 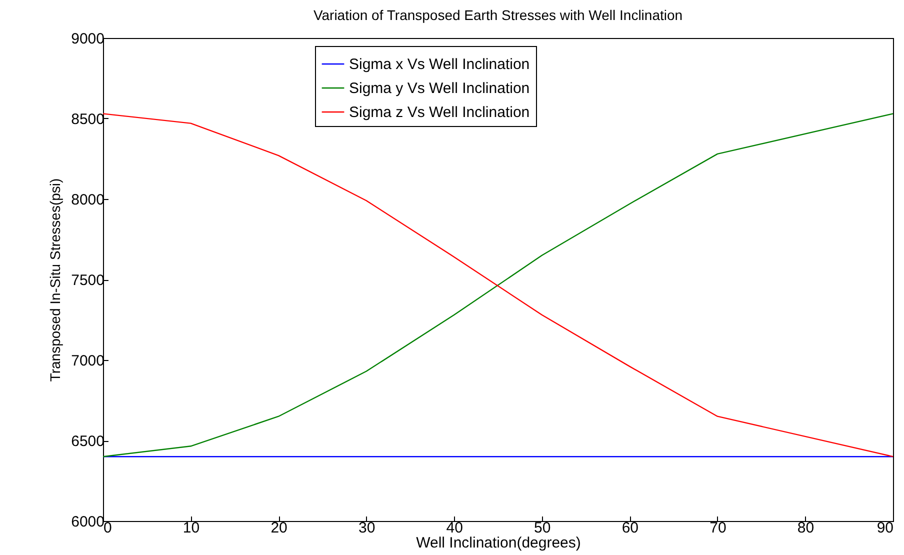 I want to click on legend-label: Sigma y Vs Well Inclination, so click(x=439, y=88).